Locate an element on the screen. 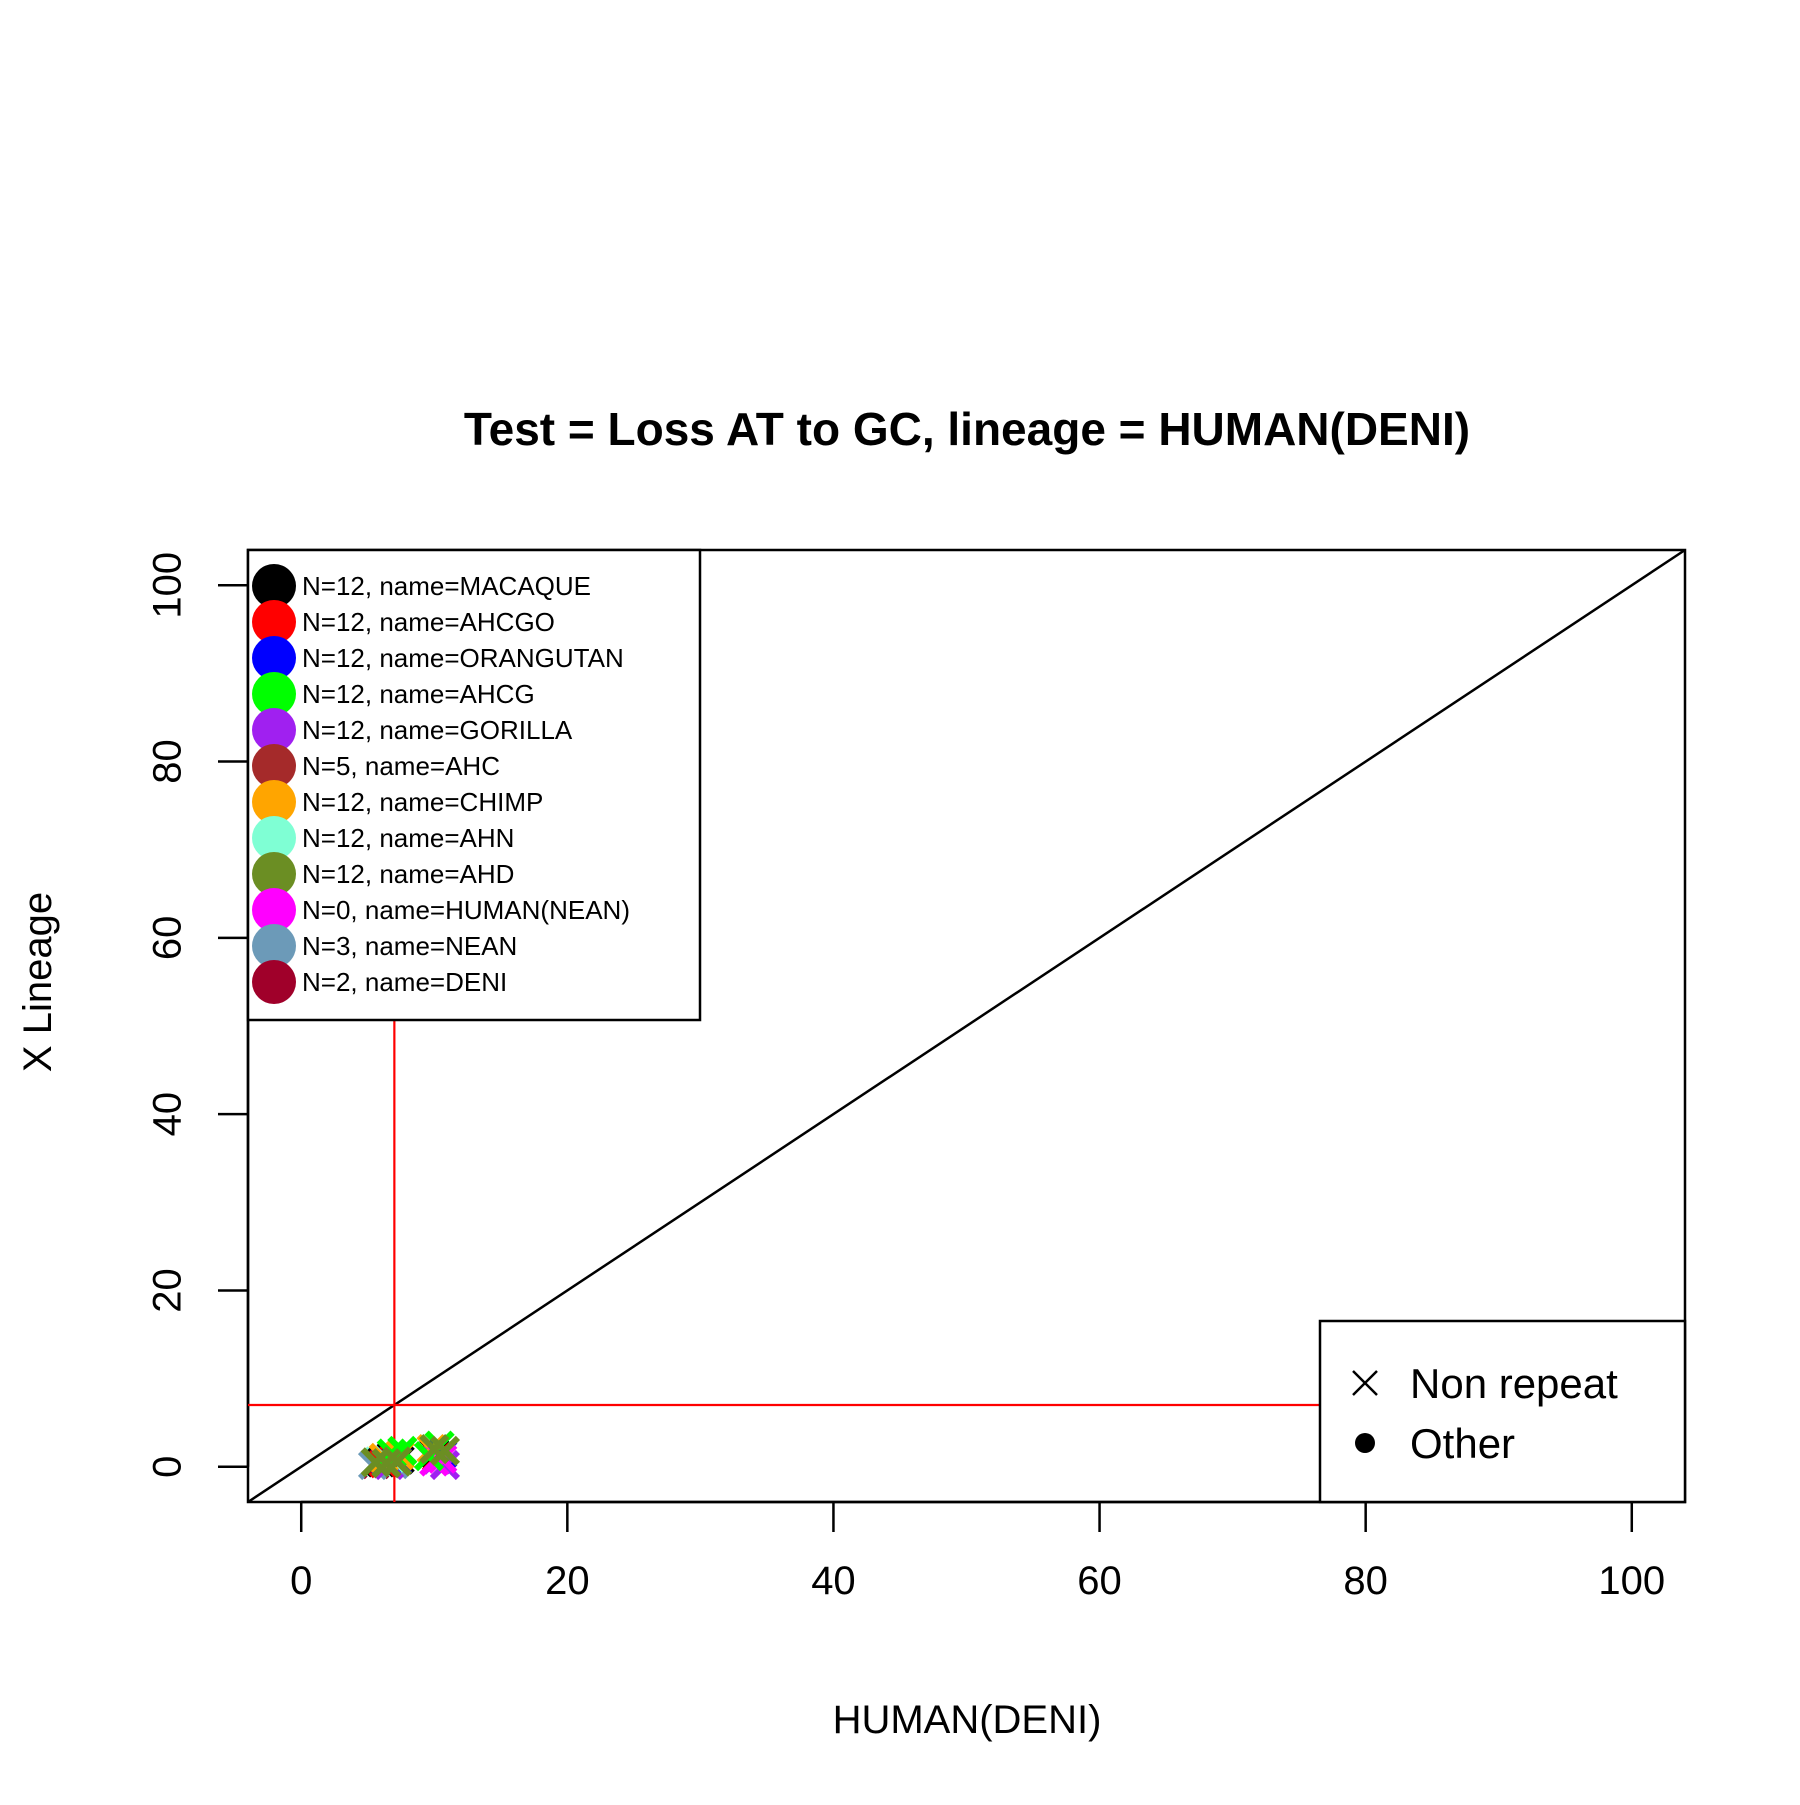  y-tick-label: 0 is located at coordinates (168, 1467).